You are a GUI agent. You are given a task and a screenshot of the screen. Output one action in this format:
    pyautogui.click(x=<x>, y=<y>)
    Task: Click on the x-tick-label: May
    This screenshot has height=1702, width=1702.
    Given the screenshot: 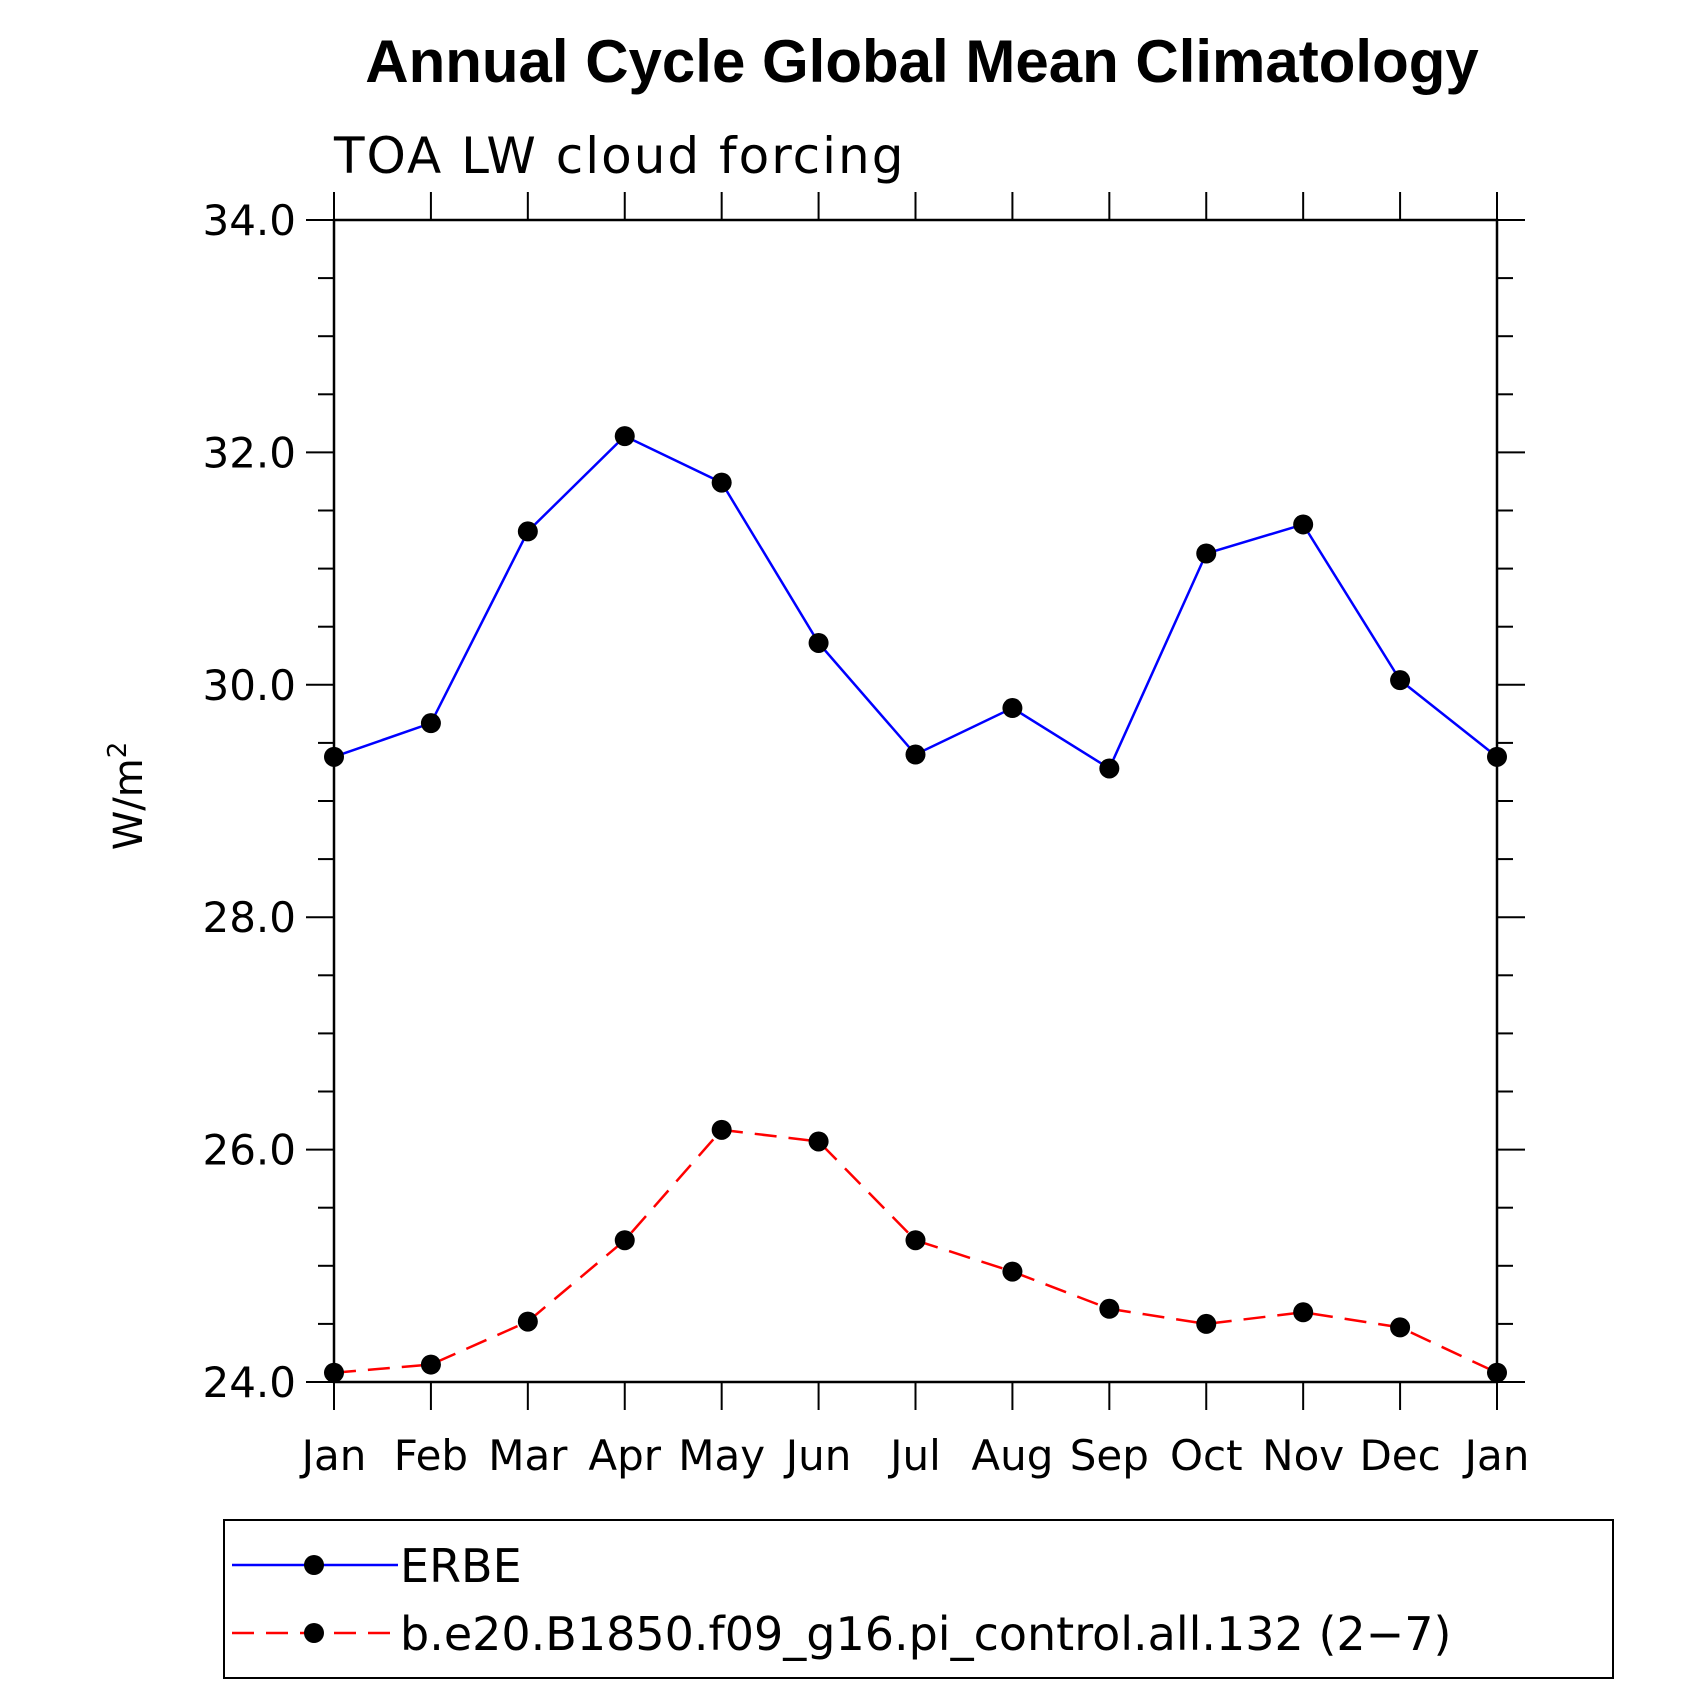 What is the action you would take?
    pyautogui.click(x=721, y=1455)
    